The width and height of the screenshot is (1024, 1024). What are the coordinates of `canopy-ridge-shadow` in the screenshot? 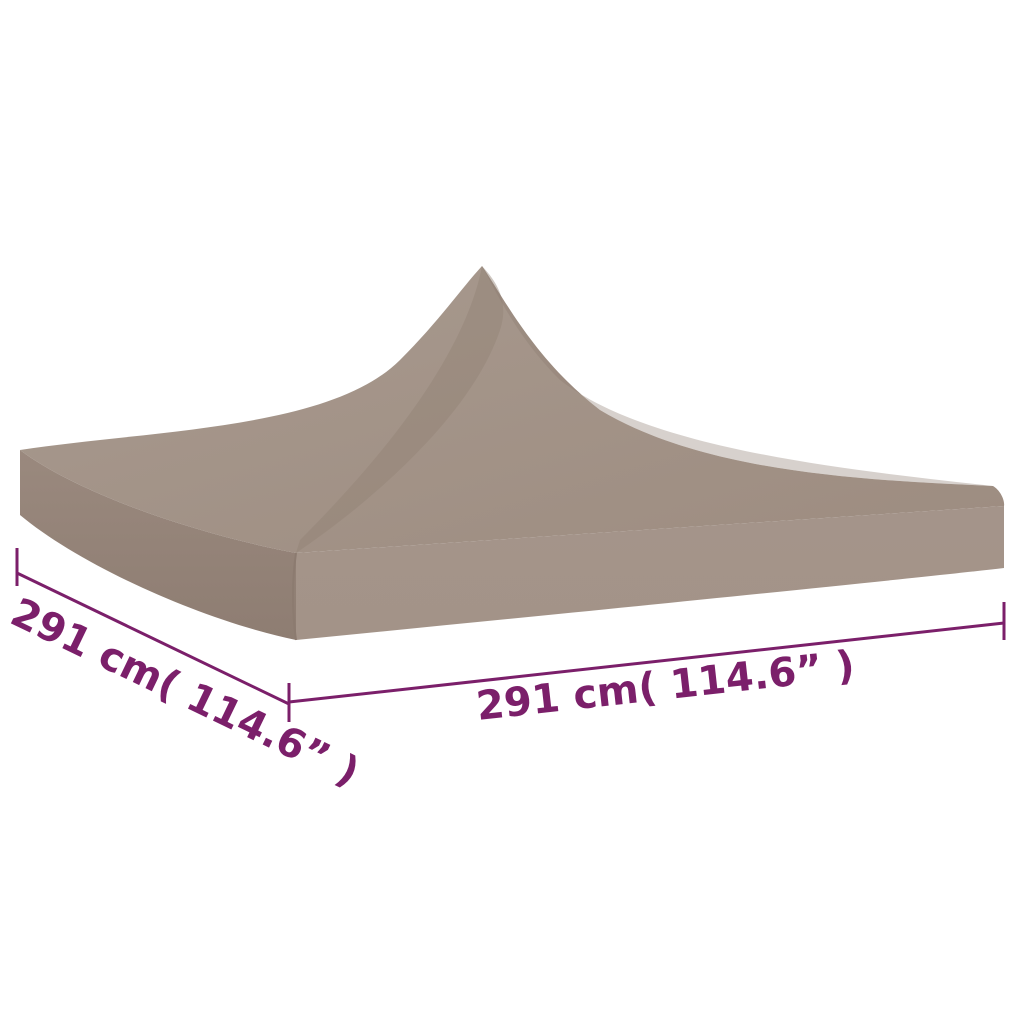 It's located at (400, 409).